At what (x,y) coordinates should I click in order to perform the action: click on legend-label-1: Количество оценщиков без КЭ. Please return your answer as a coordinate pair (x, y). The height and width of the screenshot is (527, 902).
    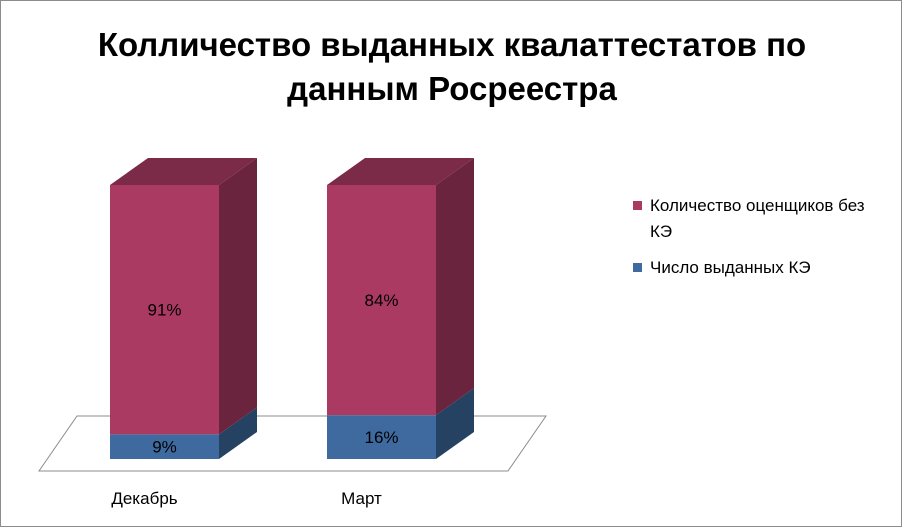
    Looking at the image, I should click on (757, 218).